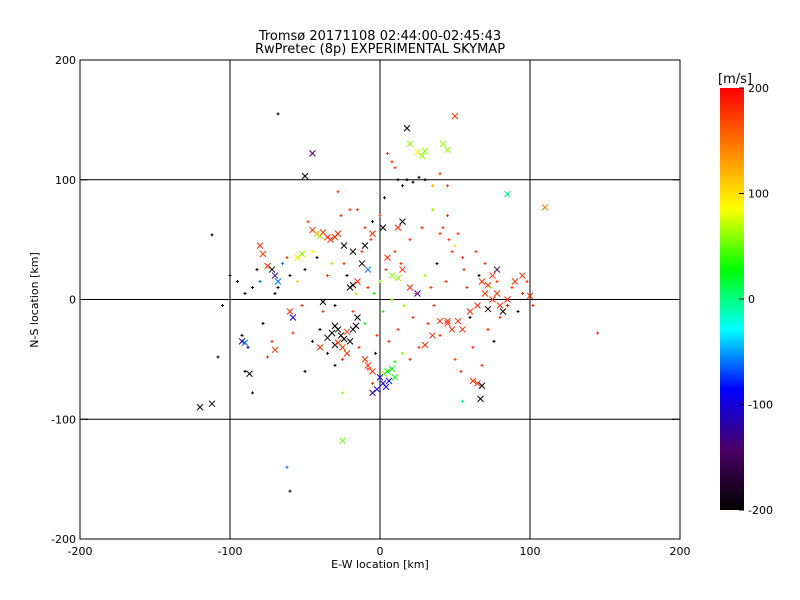  I want to click on y-tick-label: -100, so click(63, 419).